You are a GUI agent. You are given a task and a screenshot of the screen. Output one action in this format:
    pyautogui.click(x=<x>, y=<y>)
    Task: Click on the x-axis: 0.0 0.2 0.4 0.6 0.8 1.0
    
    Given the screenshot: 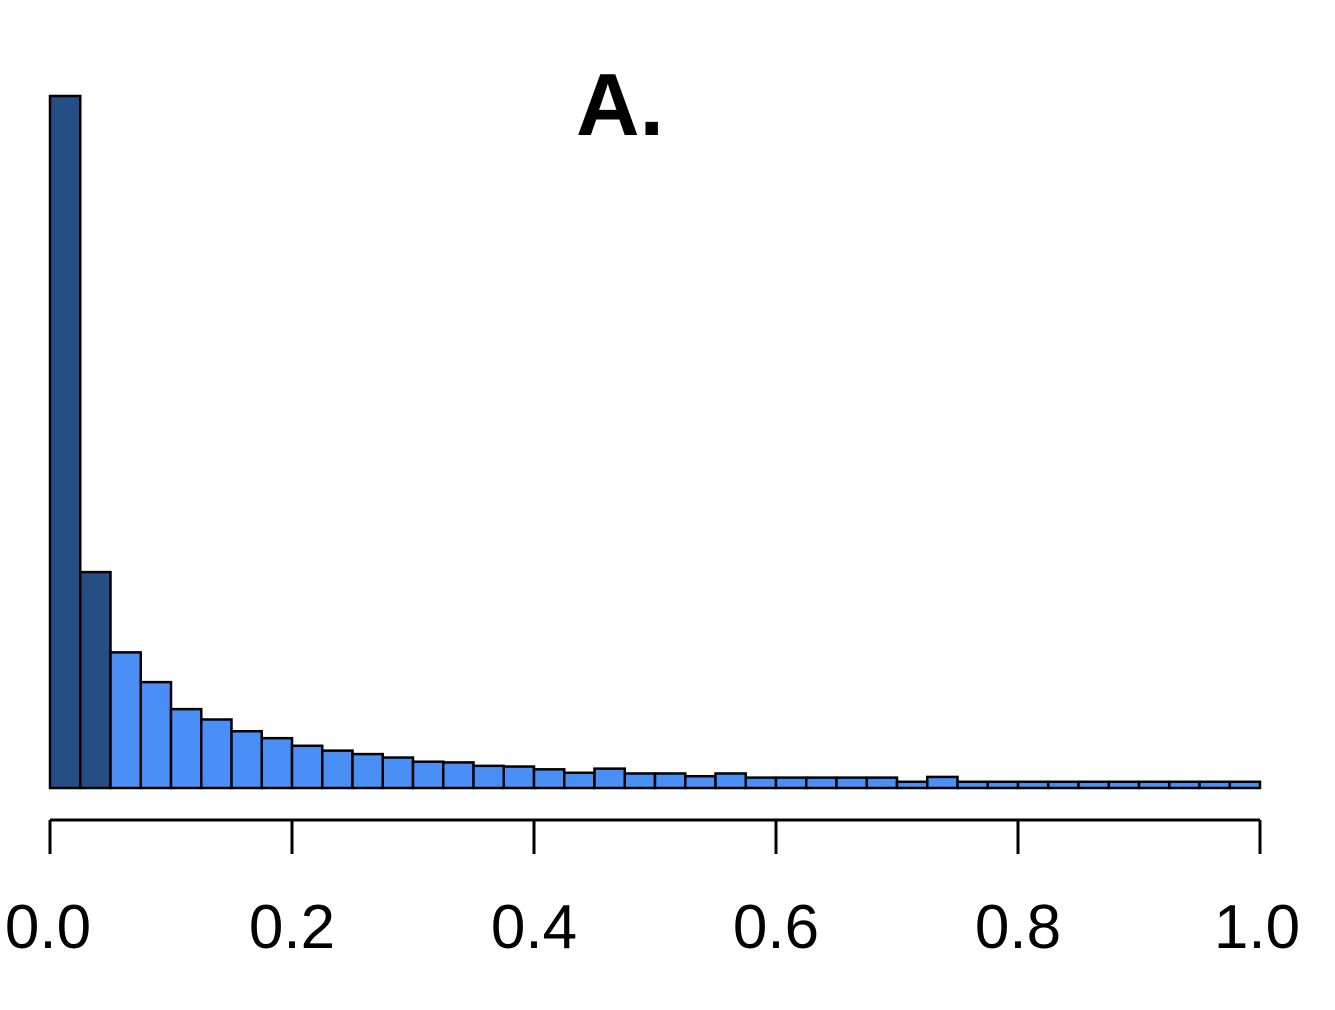 What is the action you would take?
    pyautogui.click(x=652, y=890)
    